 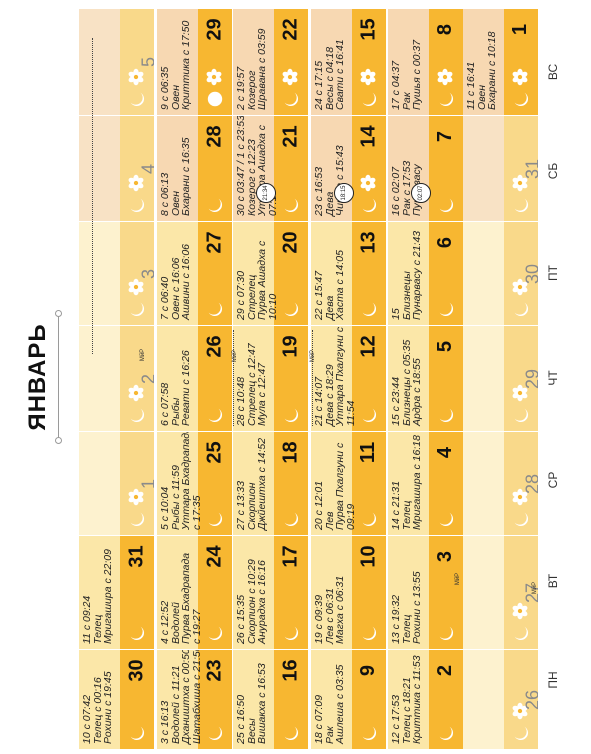 I want to click on day-cell: 6 15 Близнецы Пунарвасу с 21:43, so click(x=425, y=273).